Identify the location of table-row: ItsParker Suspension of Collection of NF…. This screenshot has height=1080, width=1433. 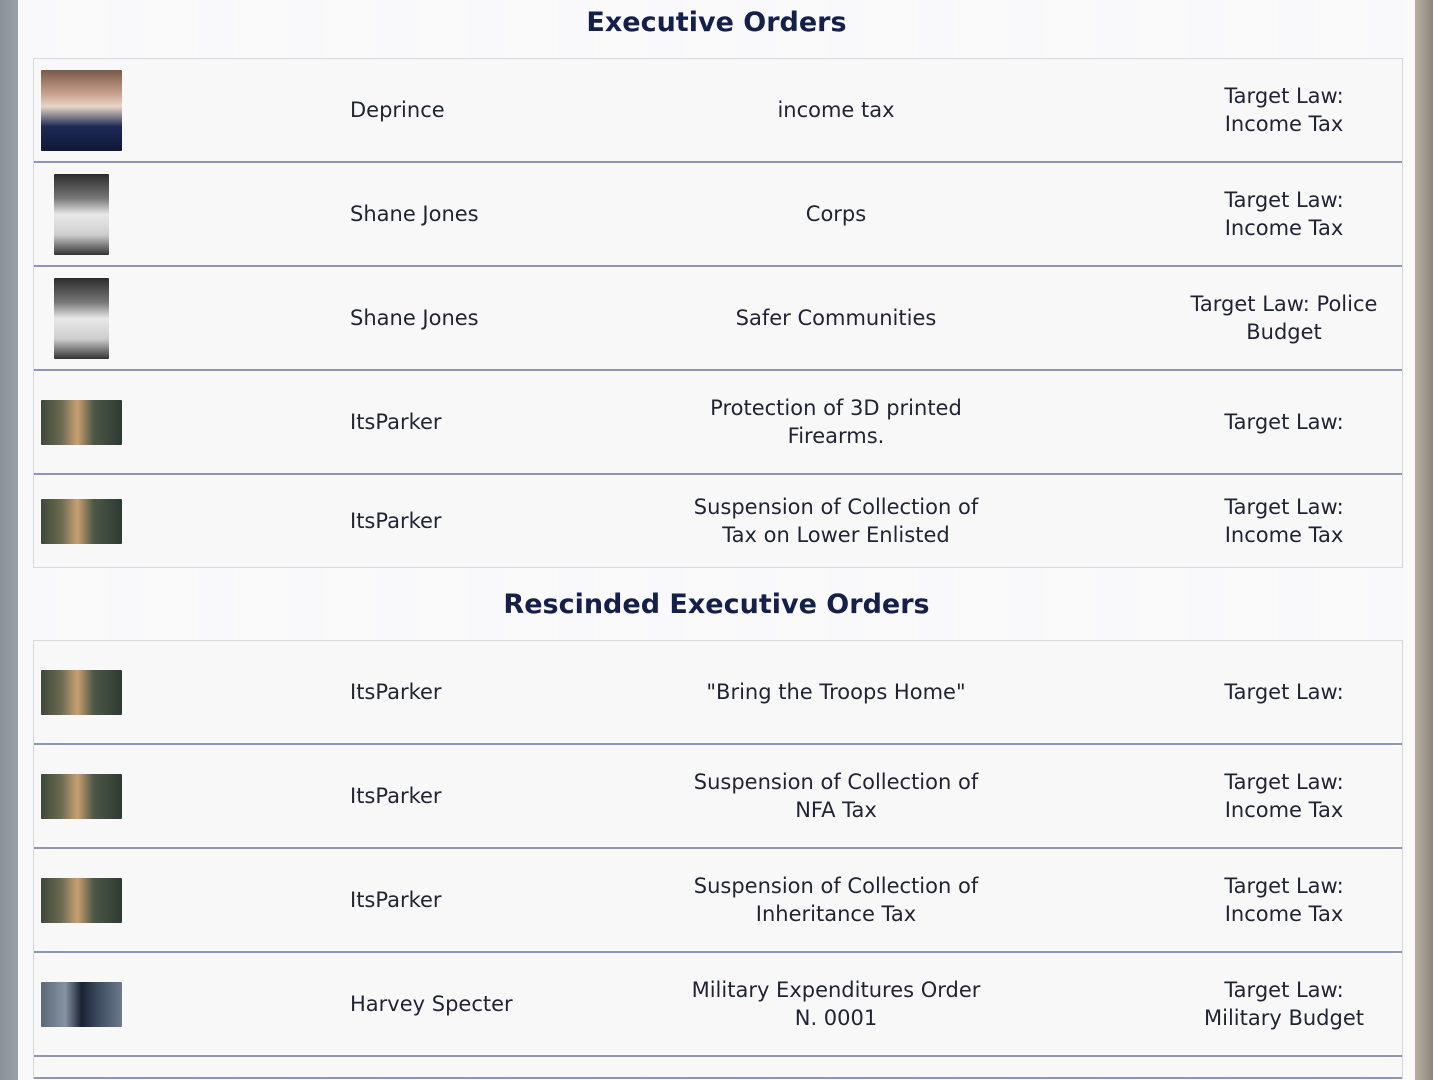
(718, 797).